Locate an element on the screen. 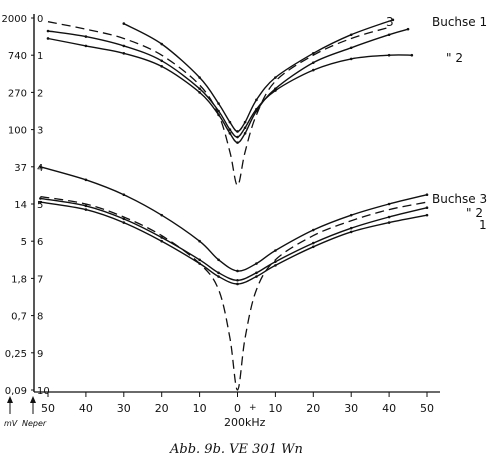 The width and height of the screenshot is (500, 465). mv-tick-label: 270 is located at coordinates (17, 93).